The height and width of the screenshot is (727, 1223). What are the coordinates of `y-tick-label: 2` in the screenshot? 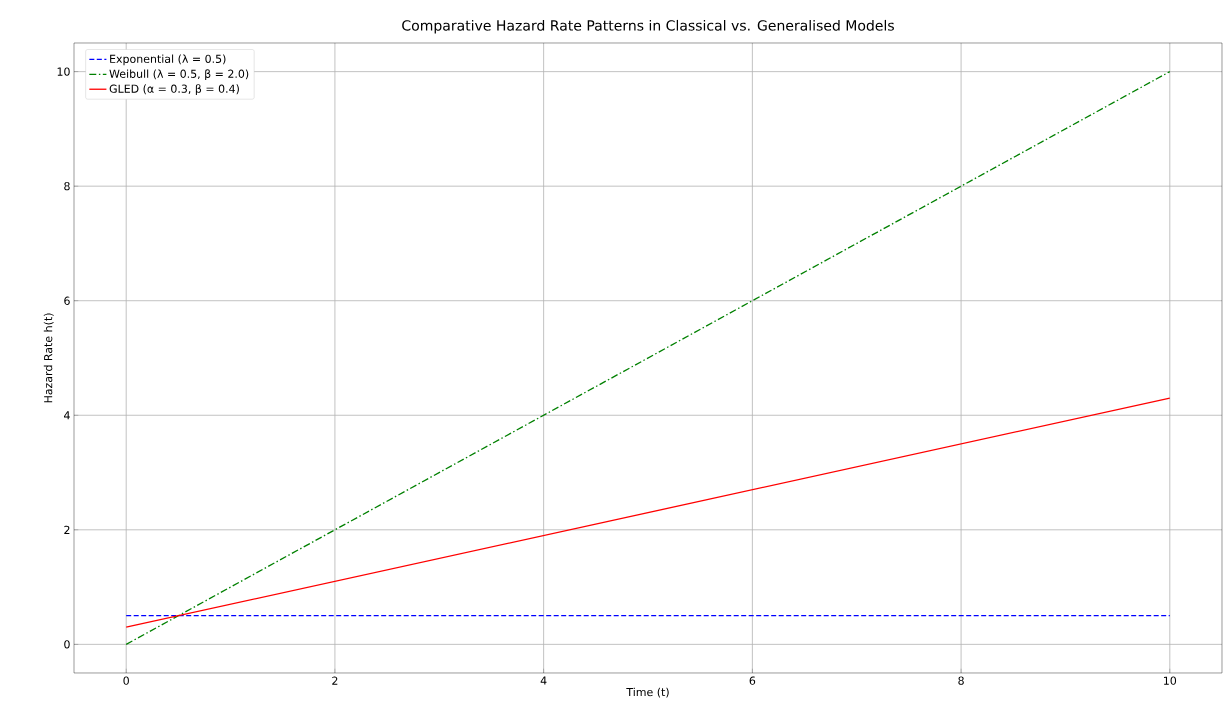 It's located at (67, 529).